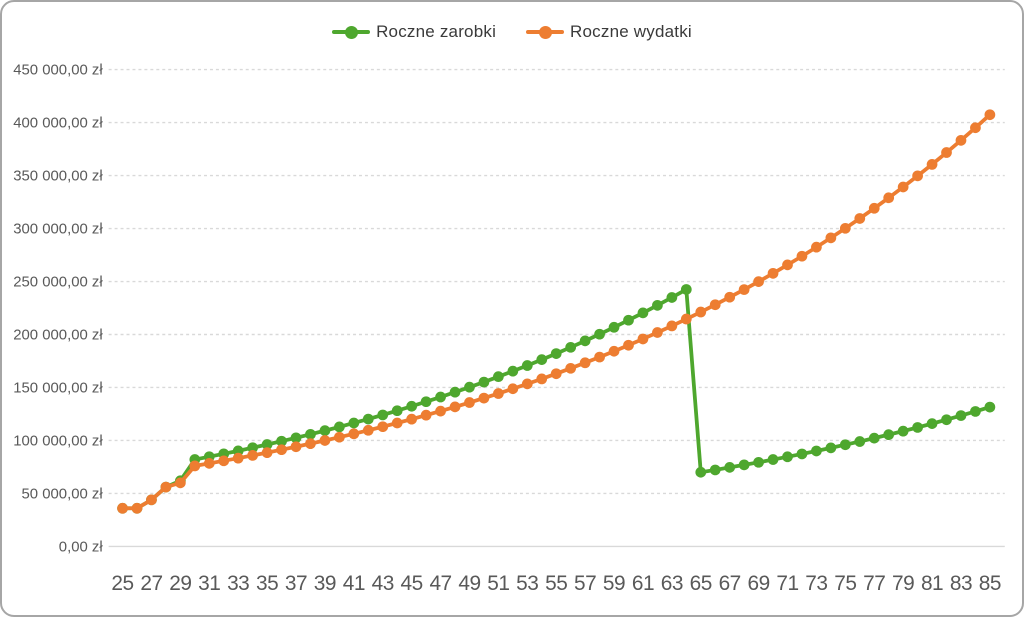  What do you see at coordinates (961, 583) in the screenshot?
I see `svg-text: 83` at bounding box center [961, 583].